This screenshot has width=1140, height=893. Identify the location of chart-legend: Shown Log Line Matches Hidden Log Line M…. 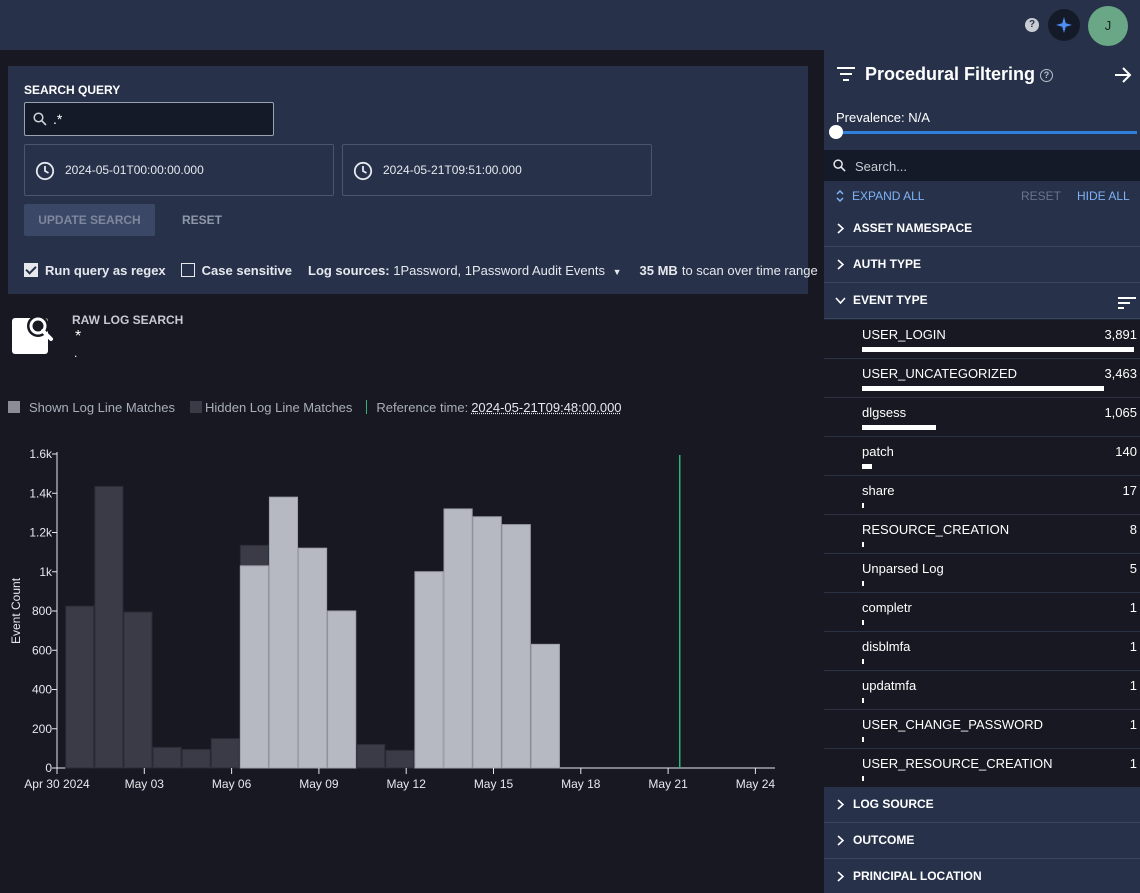
(315, 407).